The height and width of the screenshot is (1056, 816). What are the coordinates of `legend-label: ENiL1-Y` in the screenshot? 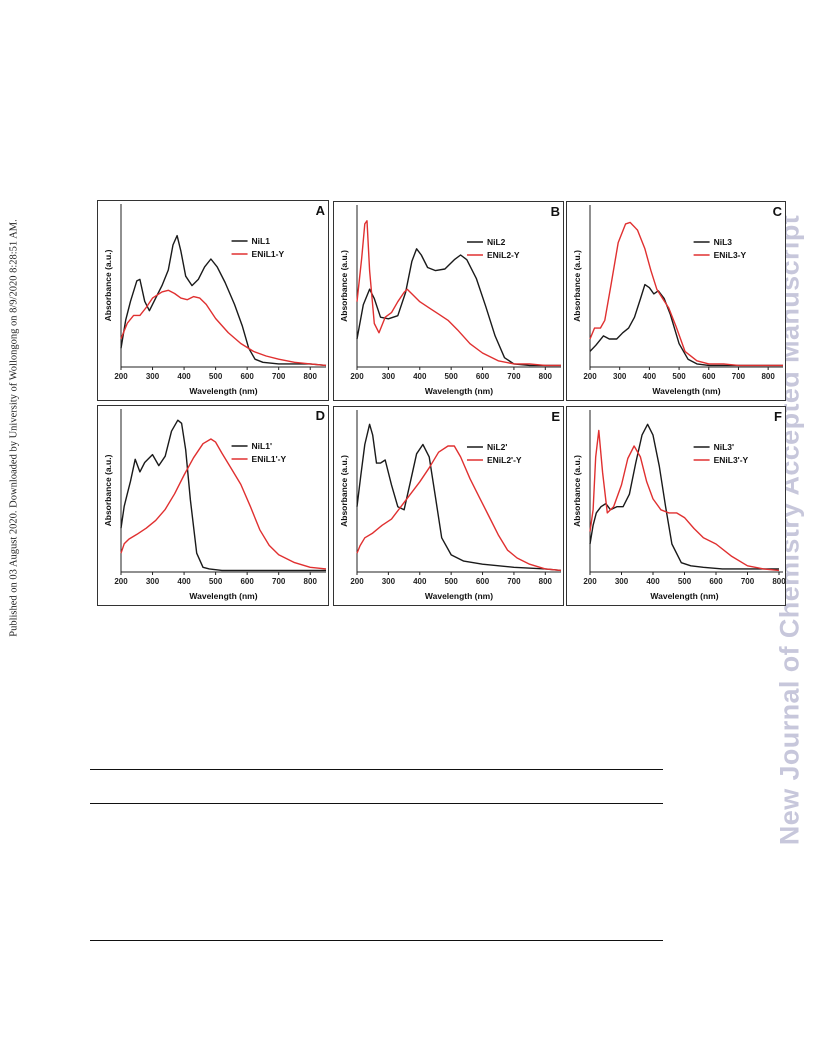 It's located at (268, 254).